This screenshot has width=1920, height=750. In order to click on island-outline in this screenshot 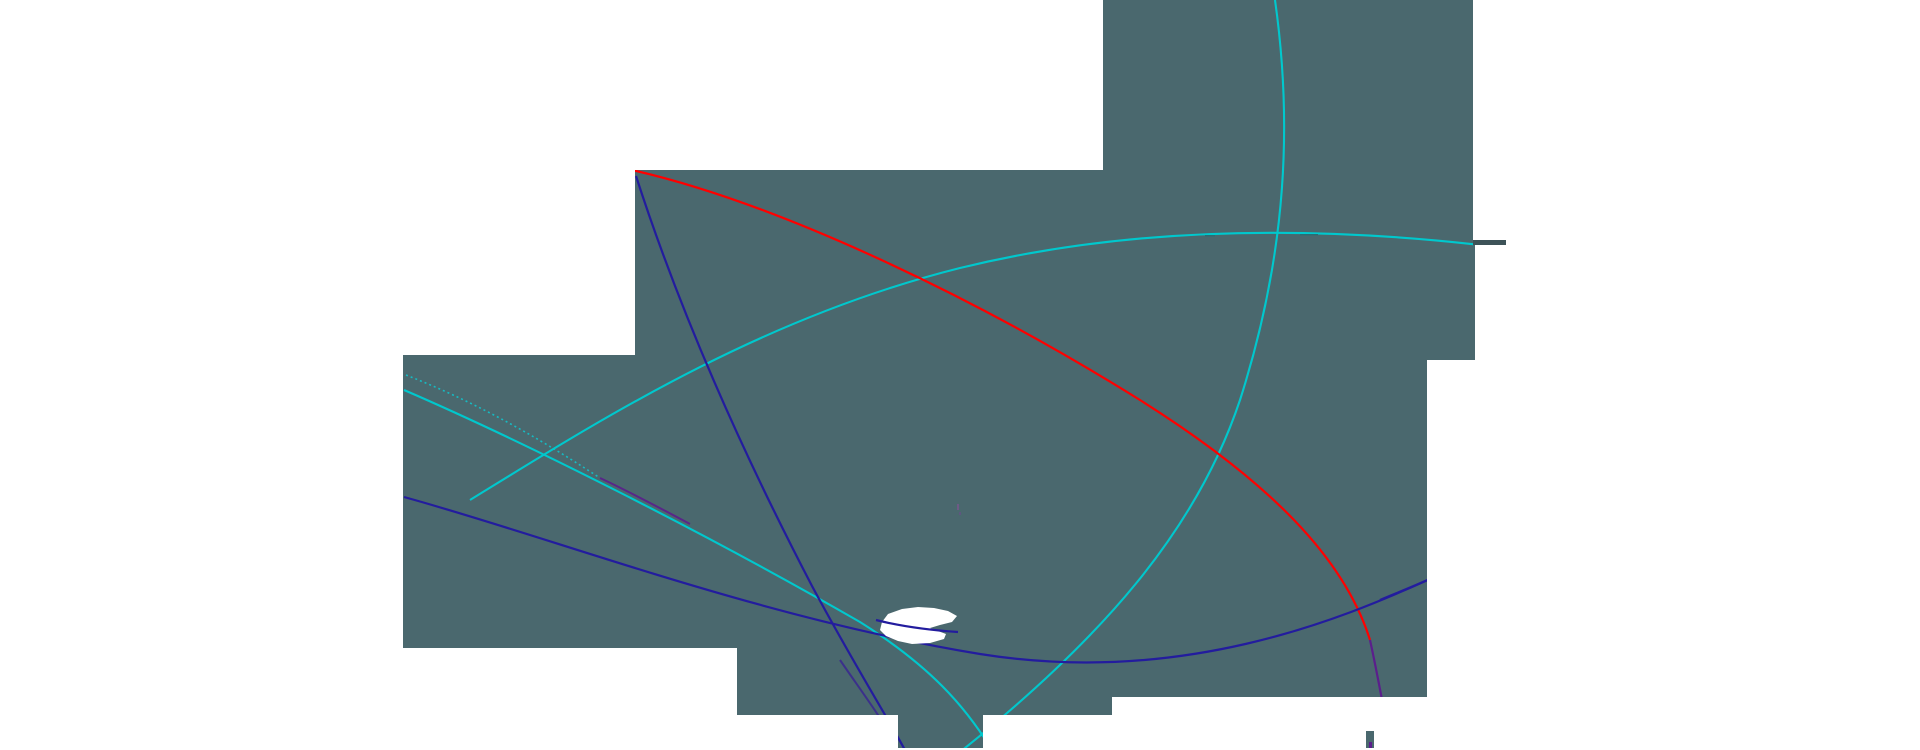, I will do `click(918, 625)`.